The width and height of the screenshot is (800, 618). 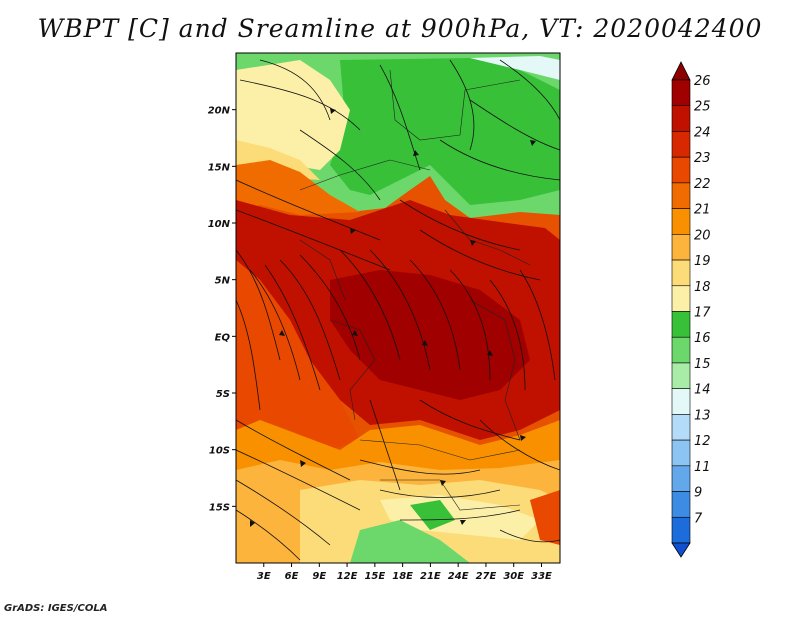 What do you see at coordinates (702, 390) in the screenshot?
I see `colorbar-label: 14` at bounding box center [702, 390].